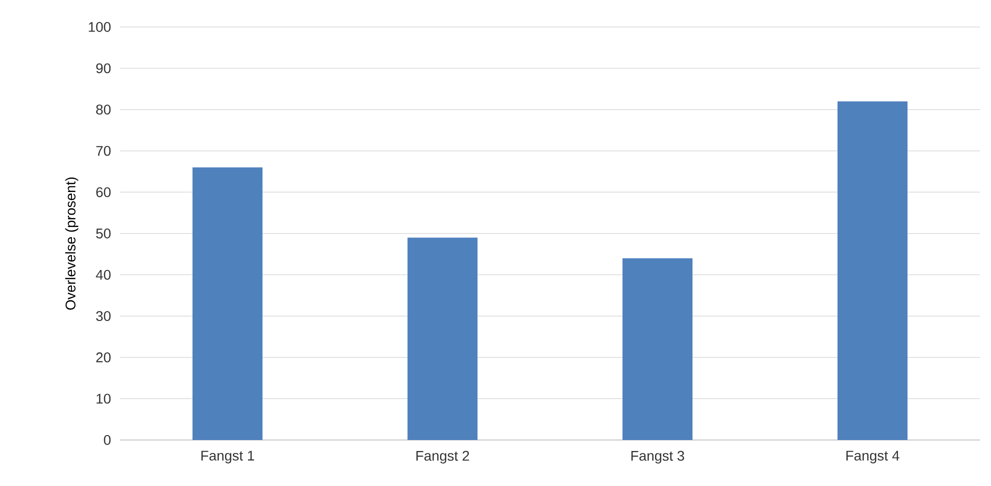  What do you see at coordinates (103, 233) in the screenshot?
I see `y-tick-label: 50` at bounding box center [103, 233].